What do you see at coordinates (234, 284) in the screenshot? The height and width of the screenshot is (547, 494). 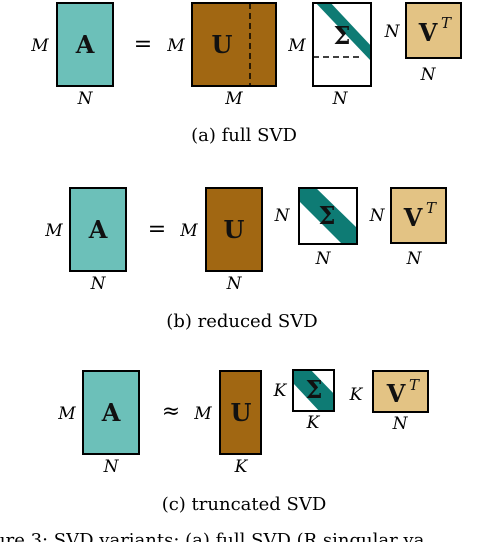 I see `matrix-u-cols-label: N` at bounding box center [234, 284].